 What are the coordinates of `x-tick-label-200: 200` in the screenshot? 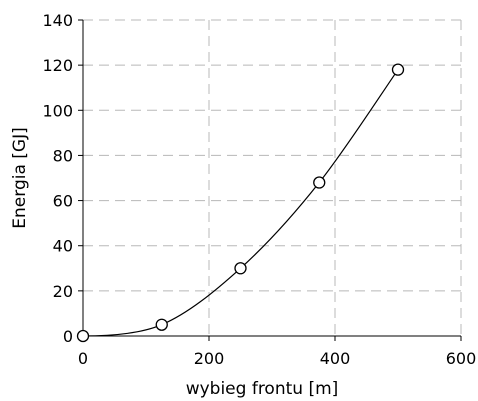 It's located at (209, 358).